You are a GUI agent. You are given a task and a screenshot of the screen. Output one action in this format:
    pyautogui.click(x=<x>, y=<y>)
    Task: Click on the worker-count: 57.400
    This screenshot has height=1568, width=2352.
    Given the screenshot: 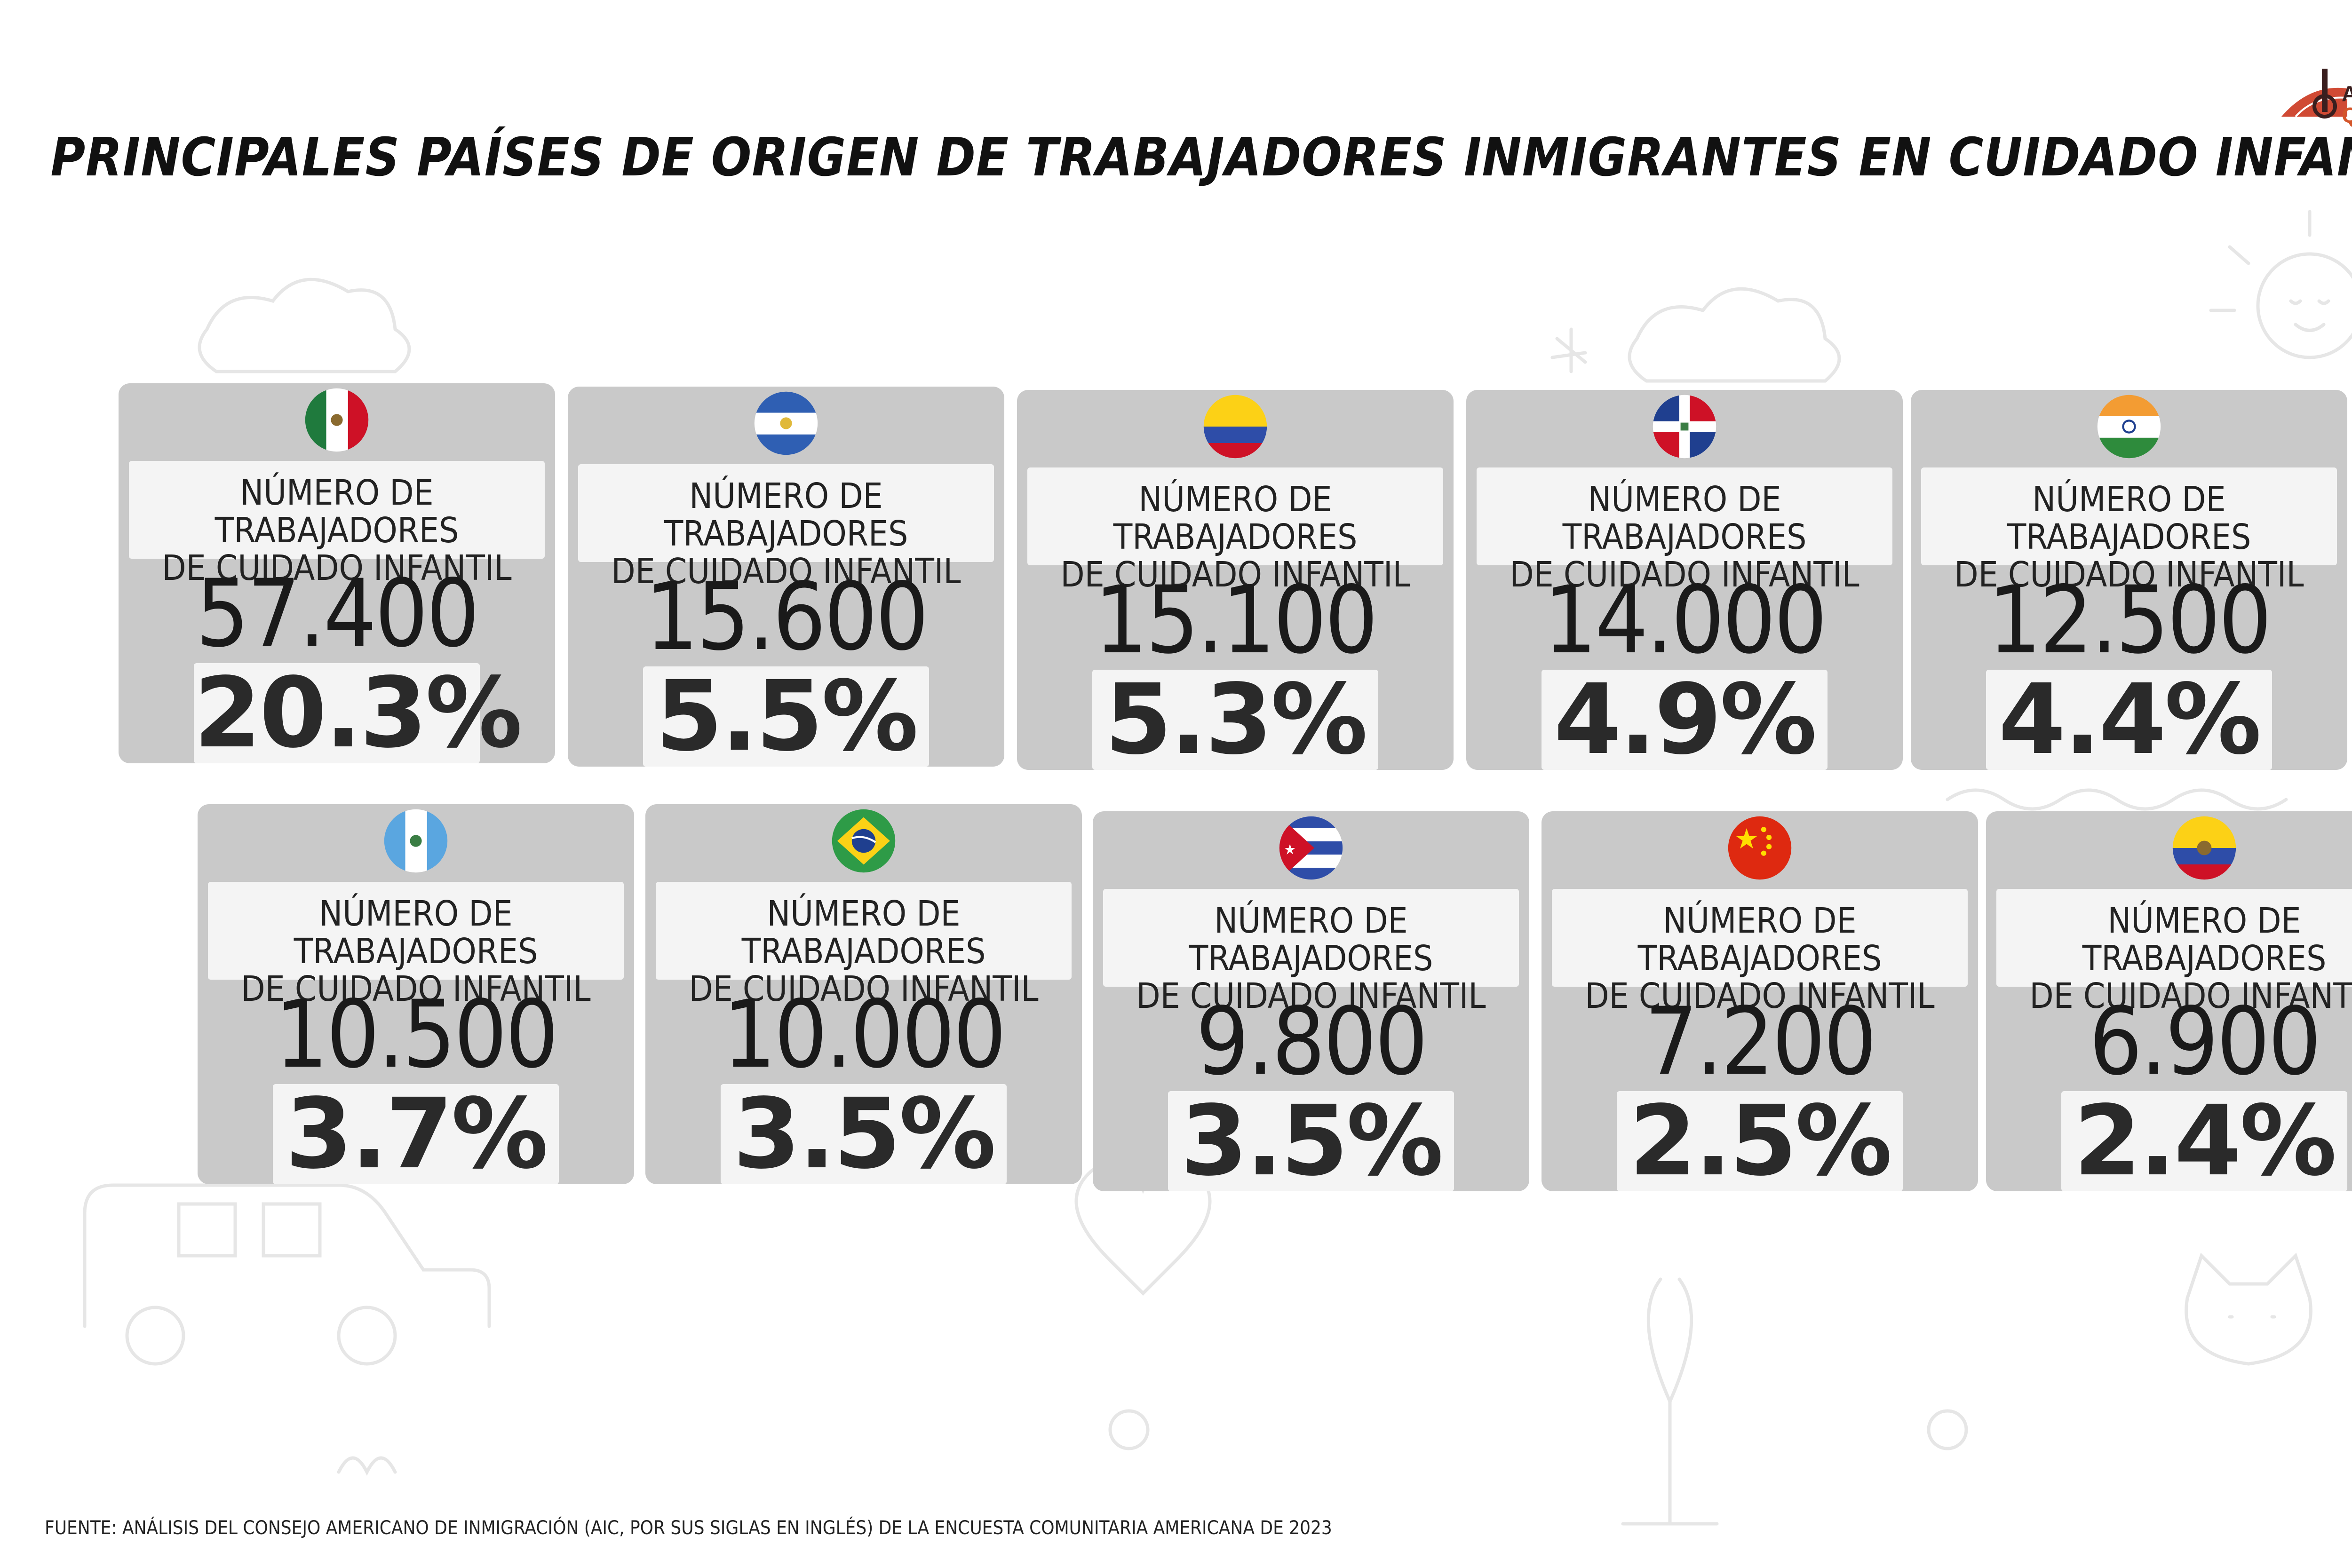 What is the action you would take?
    pyautogui.click(x=337, y=613)
    